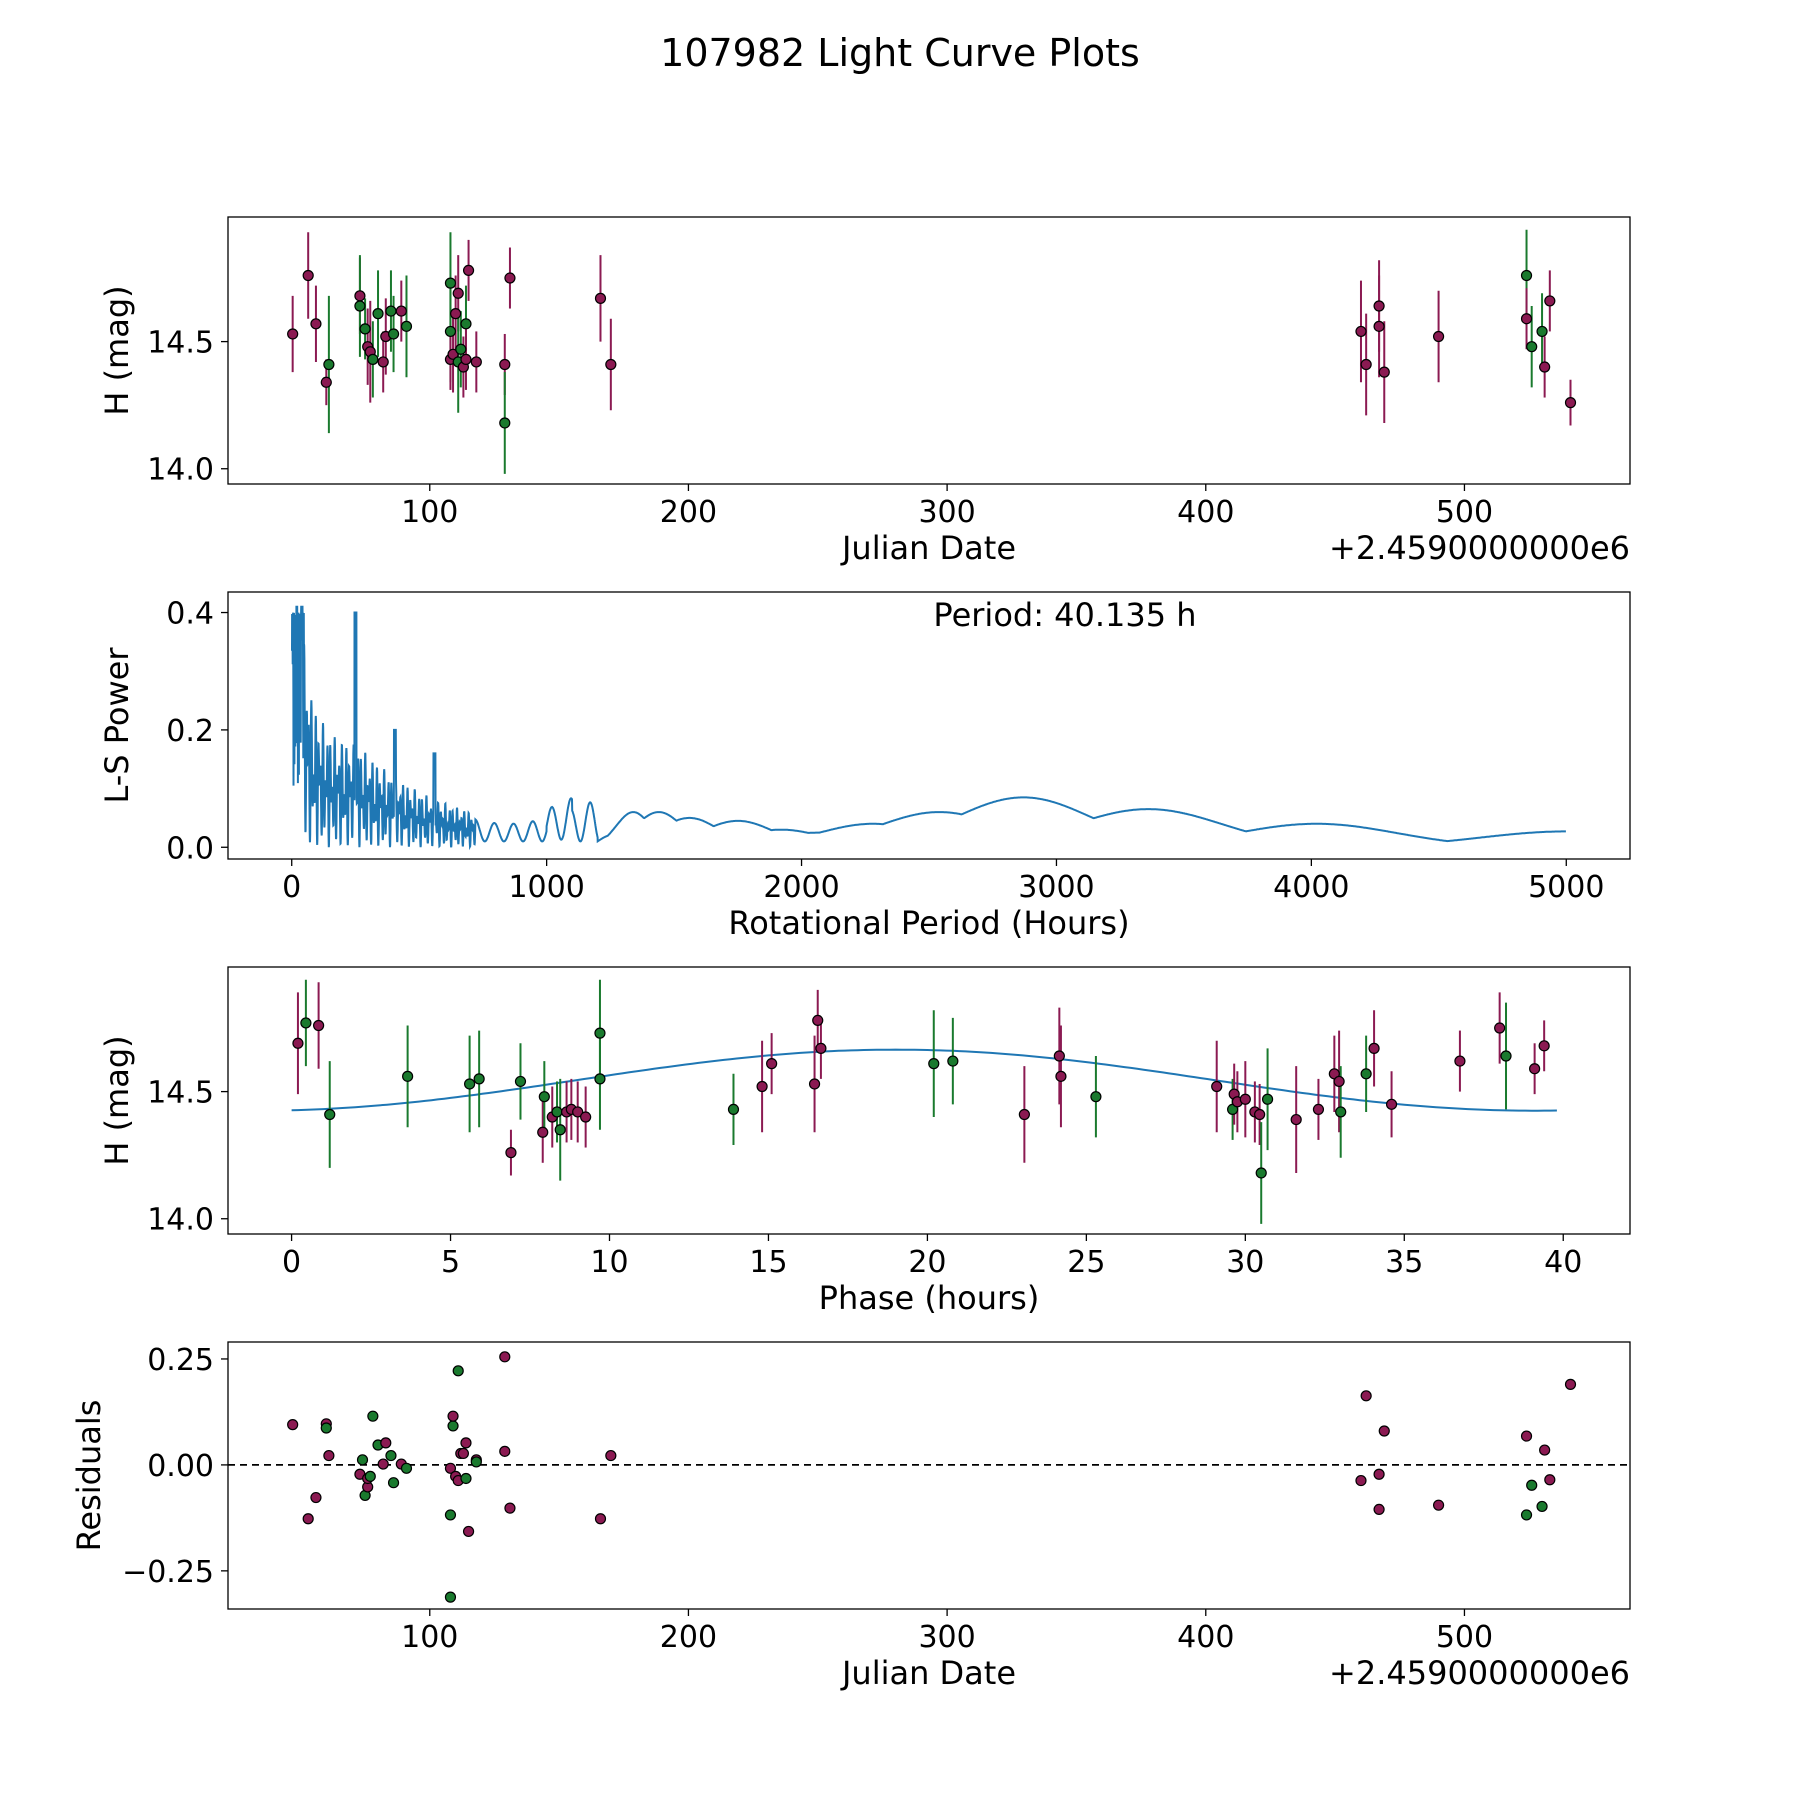 The width and height of the screenshot is (1800, 1800). I want to click on x-tick-label: 30, so click(1245, 1262).